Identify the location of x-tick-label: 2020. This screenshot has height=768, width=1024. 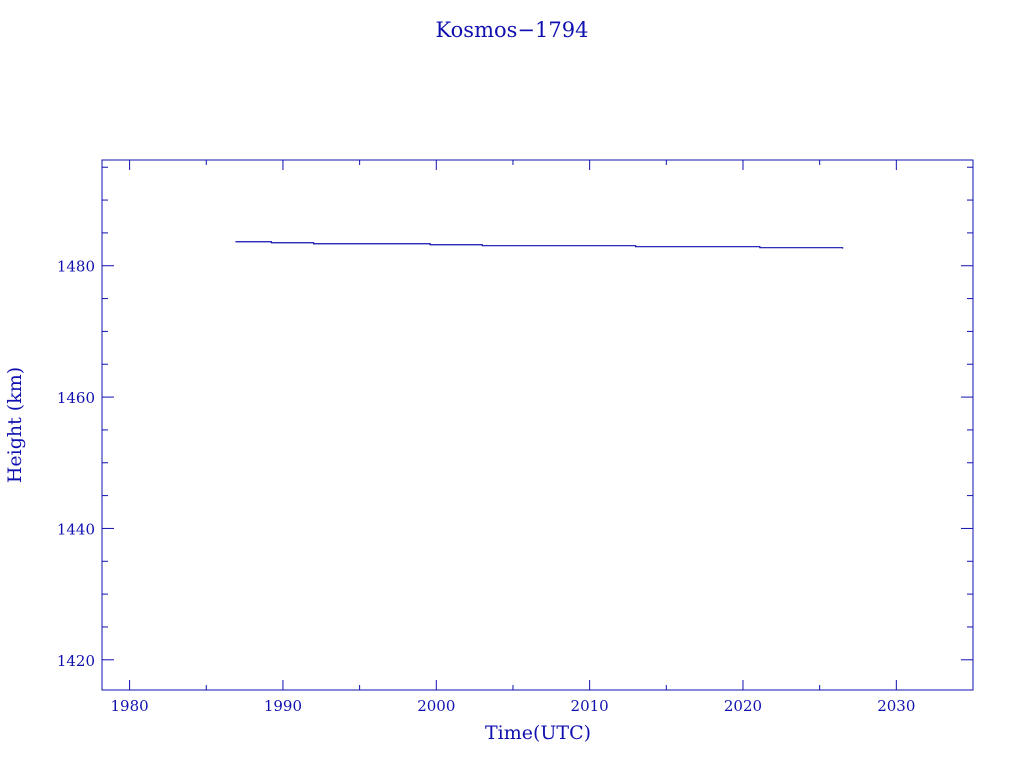
(743, 706).